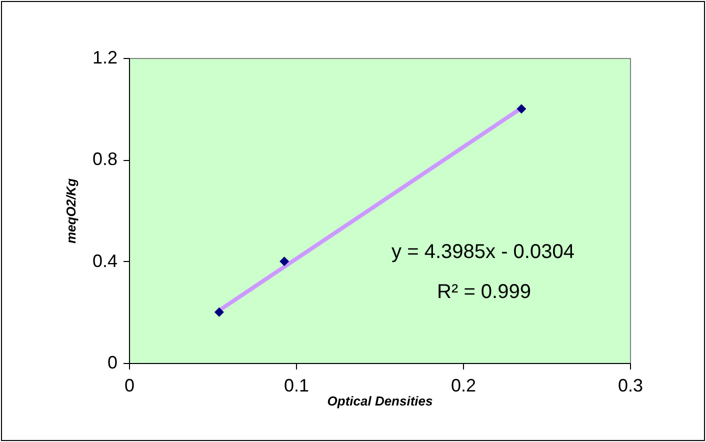  Describe the element at coordinates (297, 386) in the screenshot. I see `x-tick-label: 0.1` at that location.